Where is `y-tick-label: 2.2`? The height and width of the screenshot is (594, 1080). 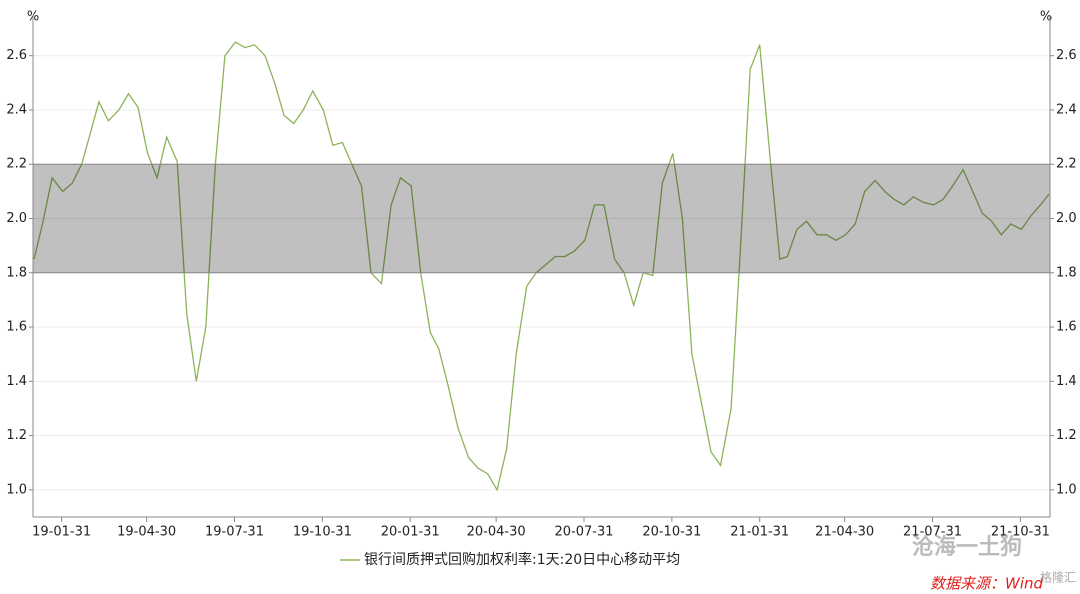
y-tick-label: 2.2 is located at coordinates (16, 164).